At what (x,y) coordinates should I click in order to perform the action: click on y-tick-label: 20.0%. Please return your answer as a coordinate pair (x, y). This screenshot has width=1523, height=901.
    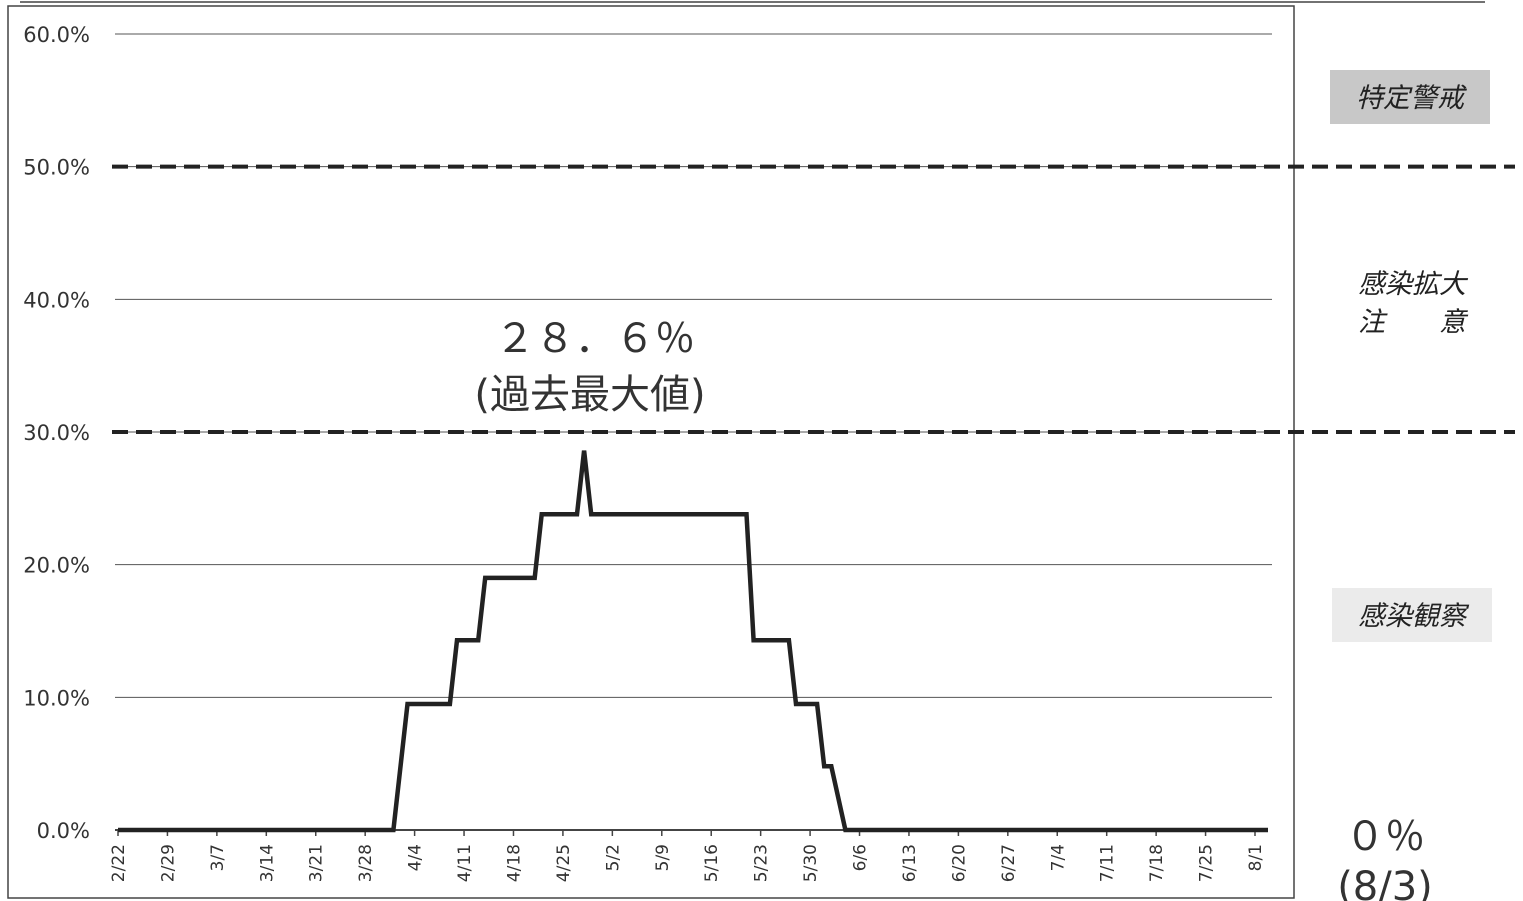
    Looking at the image, I should click on (56, 566).